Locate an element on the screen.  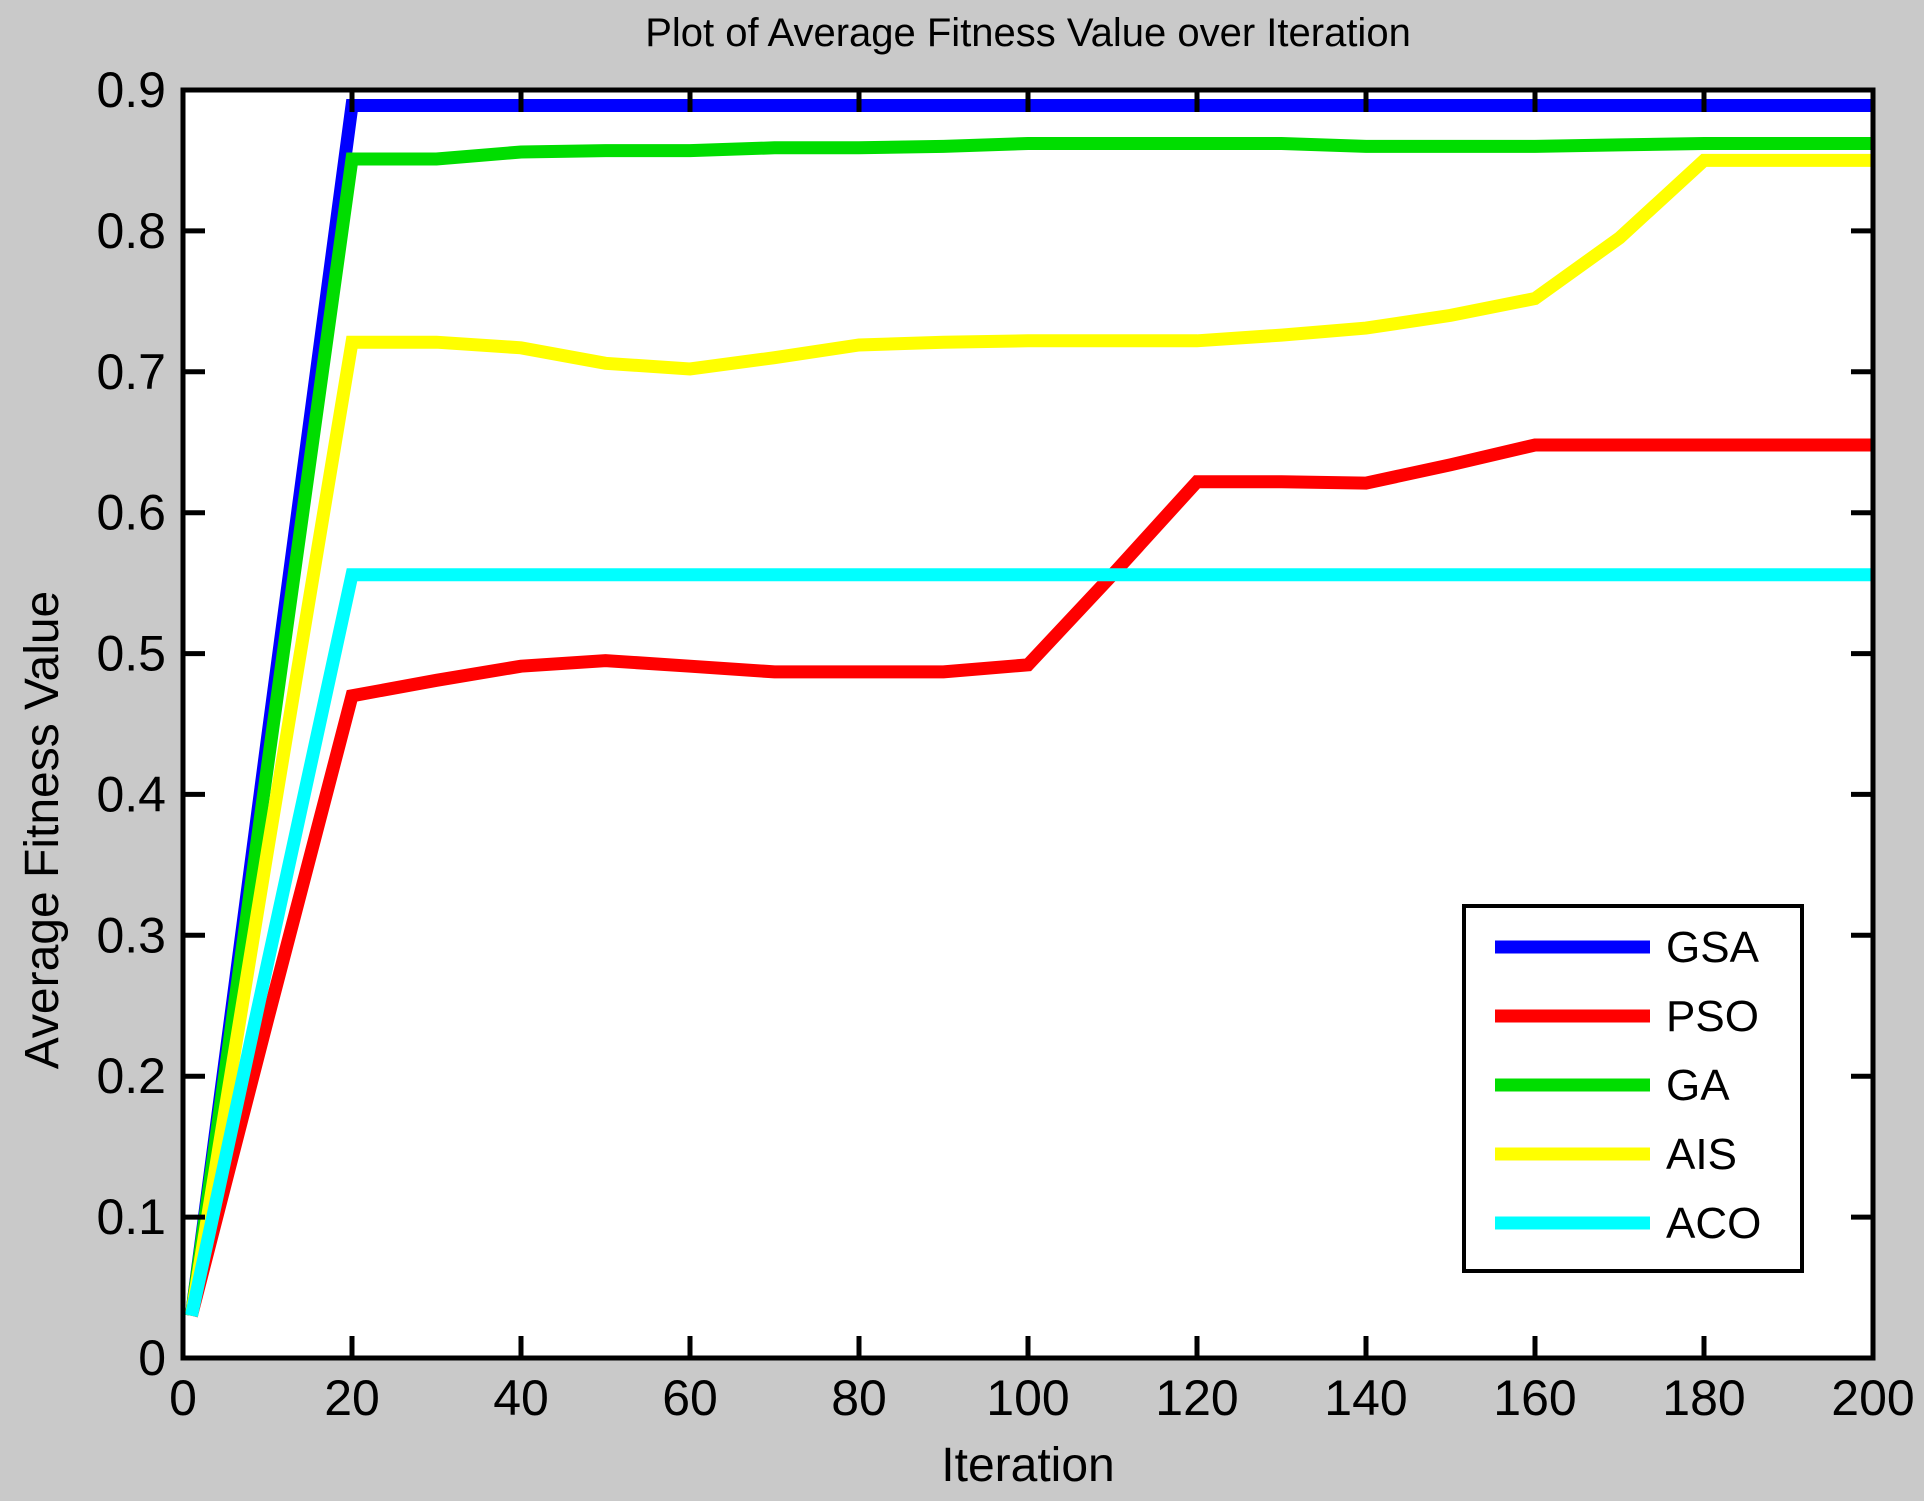
y-axis-label: Average Fitness Value is located at coordinates (42, 830).